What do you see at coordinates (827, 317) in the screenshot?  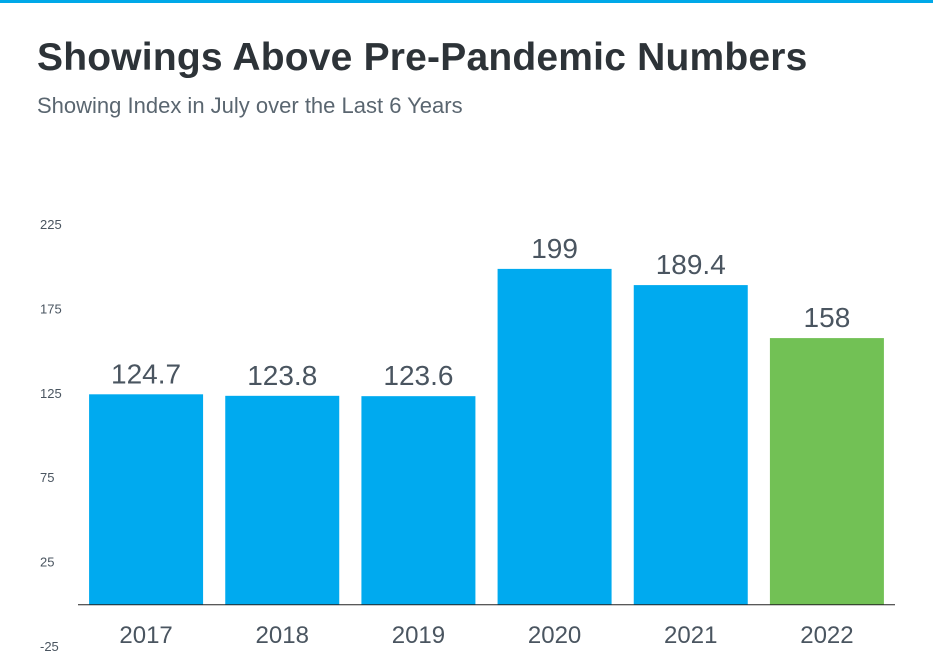 I see `data-label-2022: 158` at bounding box center [827, 317].